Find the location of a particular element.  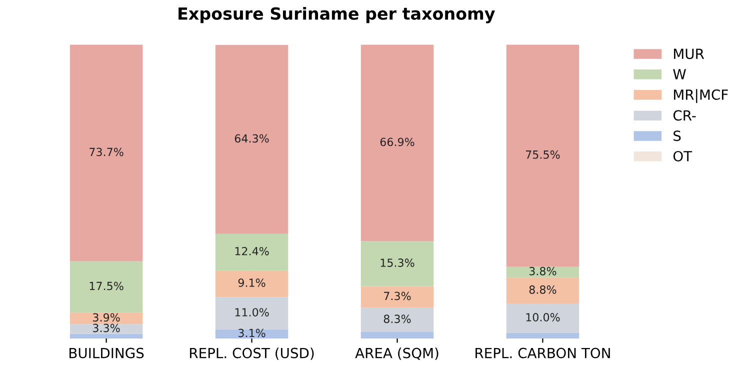

data-label: 8.3% is located at coordinates (397, 319).